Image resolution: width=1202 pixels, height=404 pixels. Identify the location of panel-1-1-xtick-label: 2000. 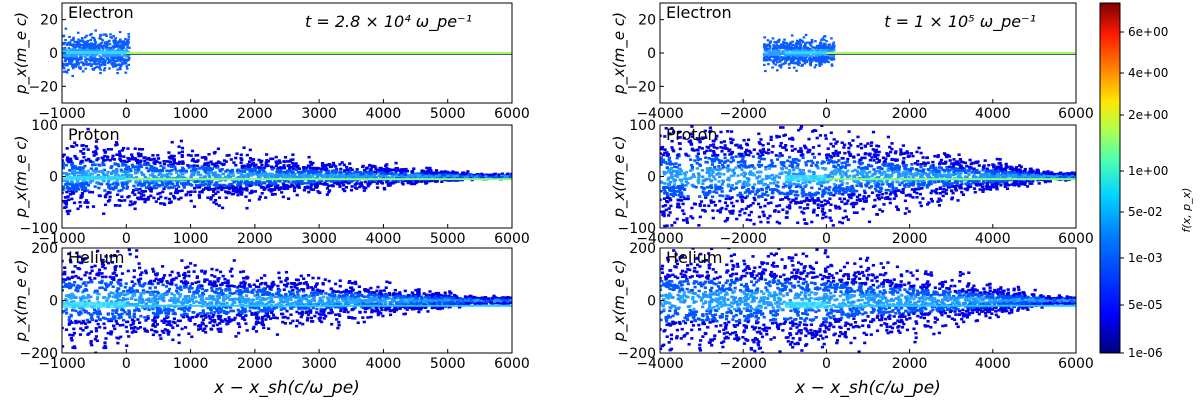
(910, 239).